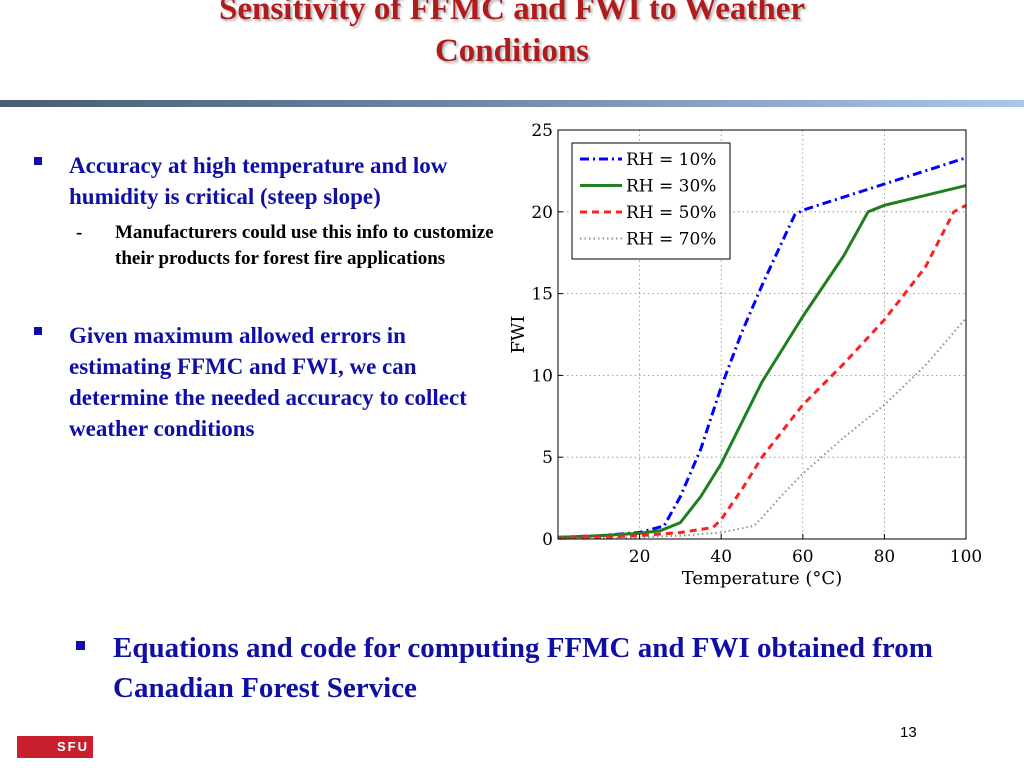 This screenshot has height=768, width=1024. What do you see at coordinates (518, 334) in the screenshot?
I see `y-axis-label: FWI` at bounding box center [518, 334].